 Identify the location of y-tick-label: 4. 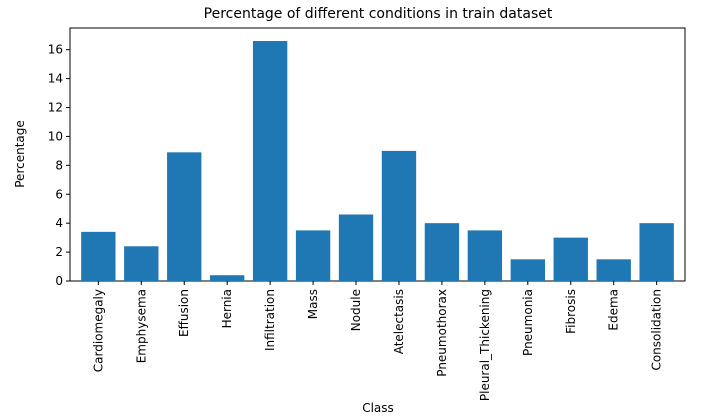
(59, 223).